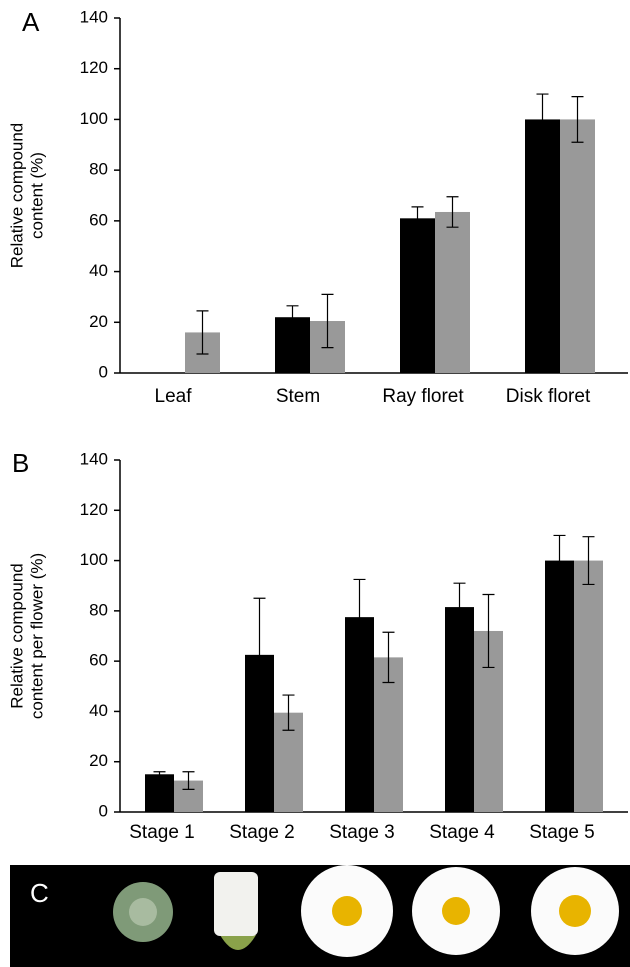 This screenshot has height=967, width=630. What do you see at coordinates (20, 463) in the screenshot?
I see `panel-label: B` at bounding box center [20, 463].